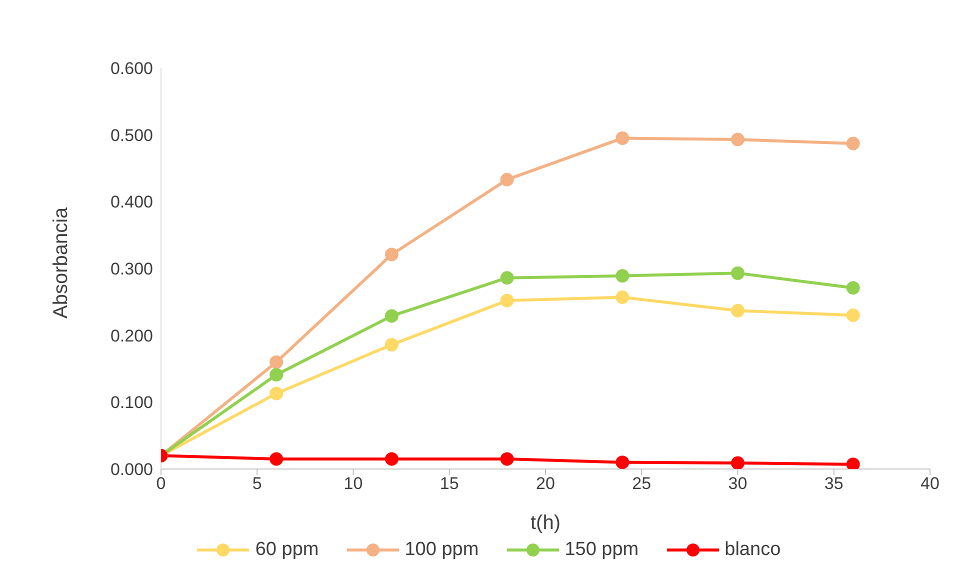  I want to click on x-tick-label: 5, so click(257, 484).